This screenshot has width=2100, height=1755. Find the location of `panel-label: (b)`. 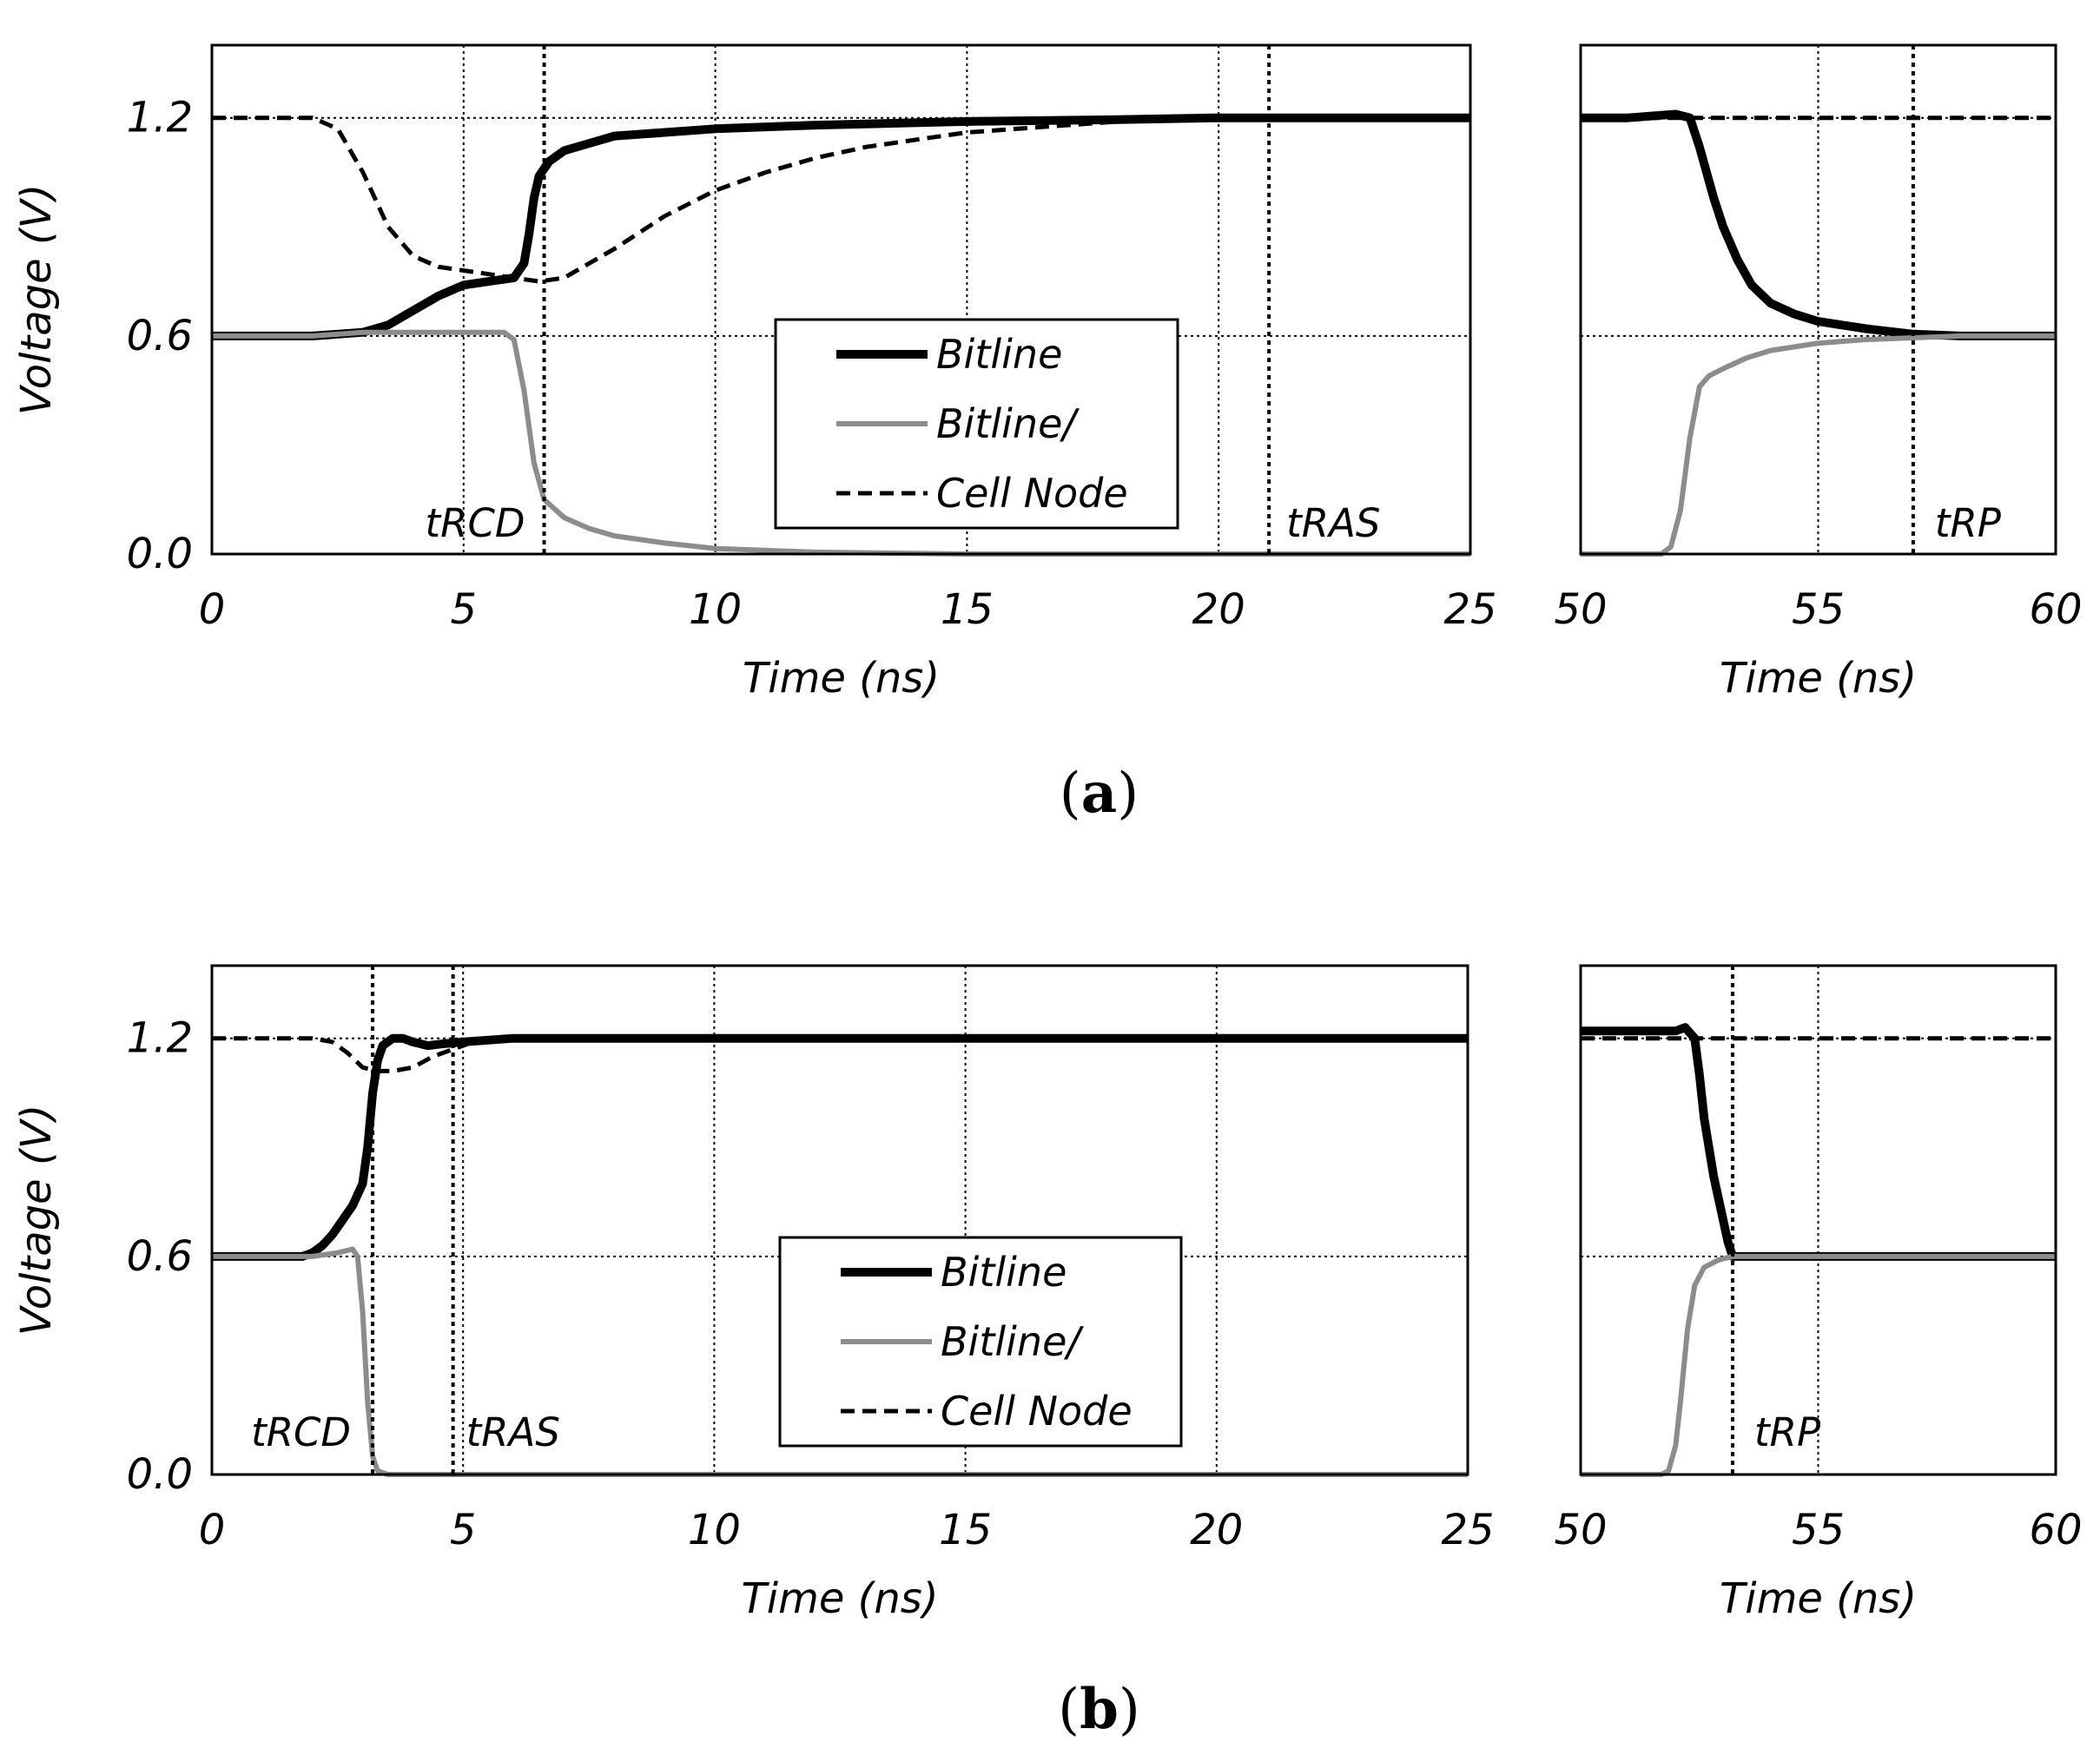

panel-label: (b) is located at coordinates (1099, 1709).